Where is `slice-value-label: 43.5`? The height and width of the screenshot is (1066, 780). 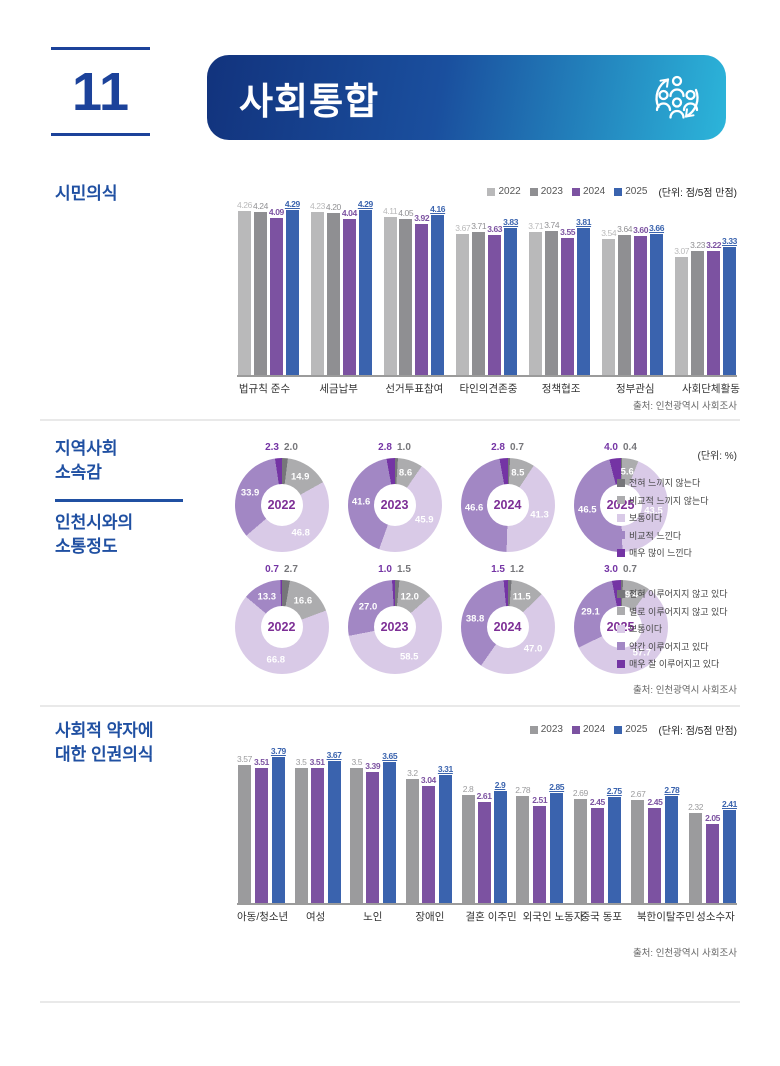
slice-value-label: 43.5 is located at coordinates (653, 511).